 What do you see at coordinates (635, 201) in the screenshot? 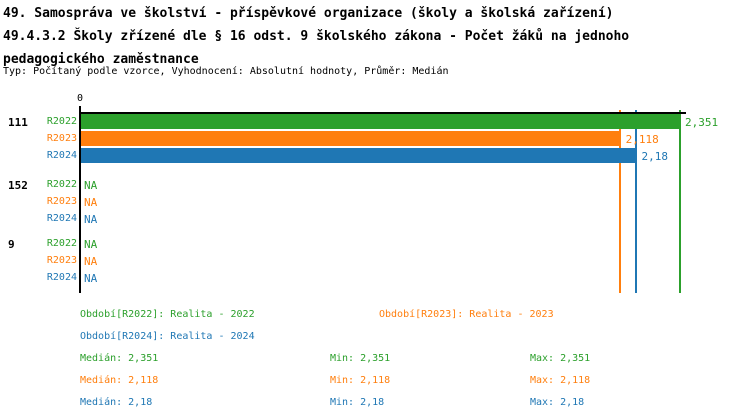
I see `median-marker-line-r2024` at bounding box center [635, 201].